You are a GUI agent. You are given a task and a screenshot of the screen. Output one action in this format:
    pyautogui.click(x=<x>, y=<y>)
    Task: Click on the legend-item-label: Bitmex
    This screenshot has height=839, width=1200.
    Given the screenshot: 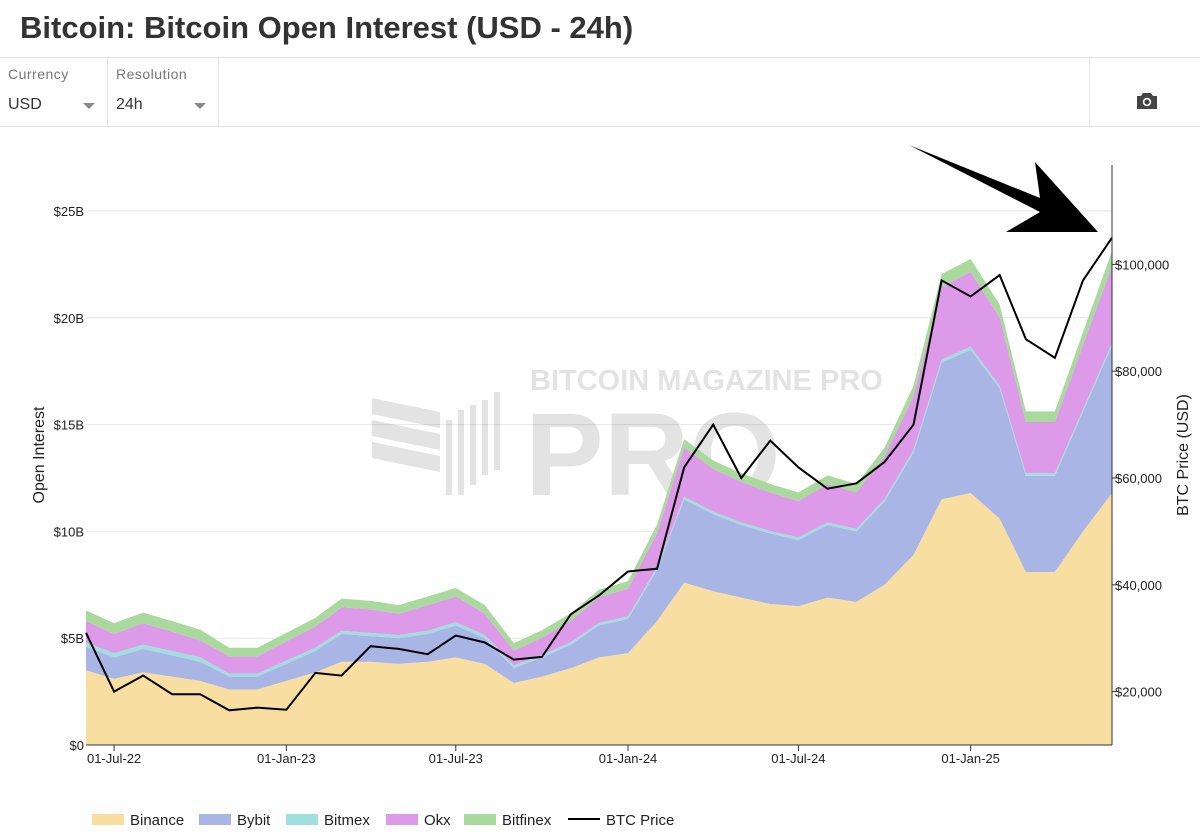 What is the action you would take?
    pyautogui.click(x=347, y=820)
    